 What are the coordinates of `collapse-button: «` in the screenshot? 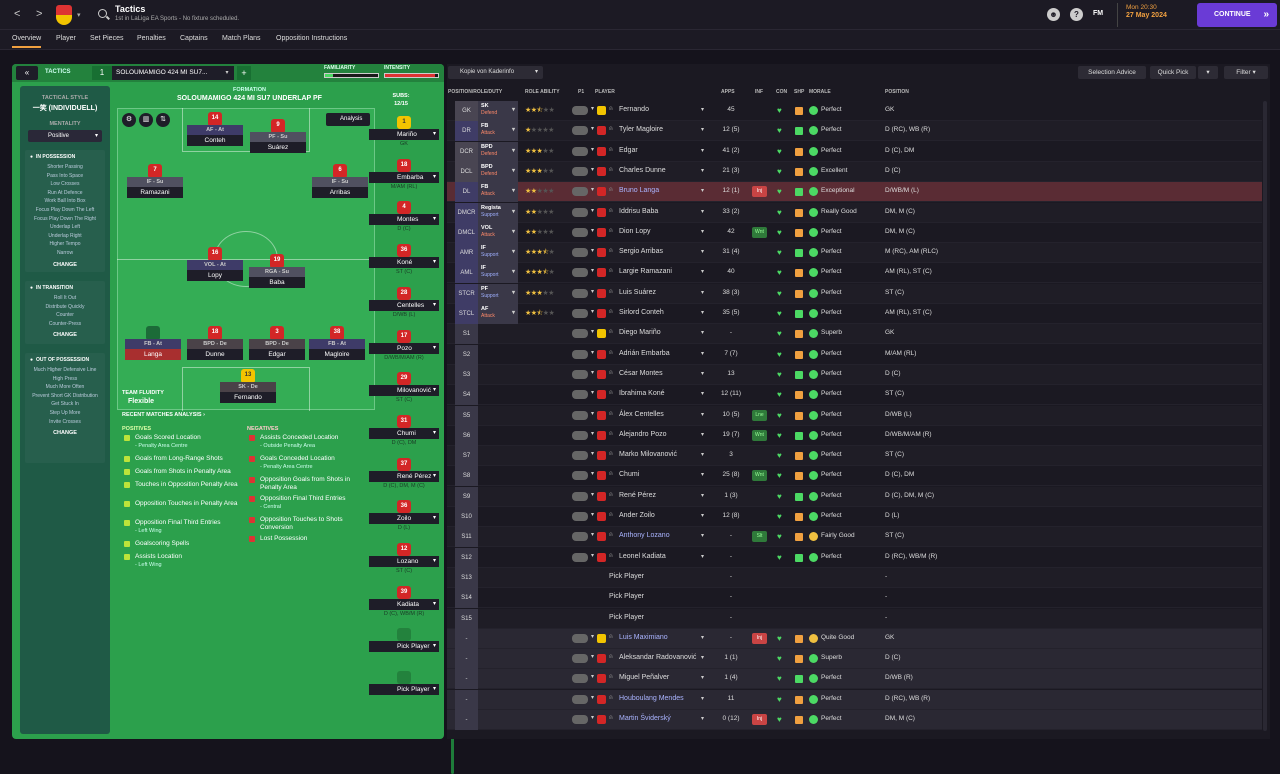 It's located at (27, 73).